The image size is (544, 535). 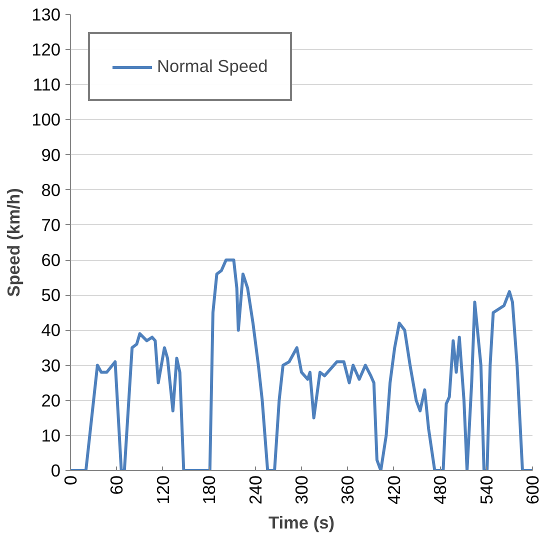 What do you see at coordinates (255, 489) in the screenshot?
I see `x-tick-label: 240` at bounding box center [255, 489].